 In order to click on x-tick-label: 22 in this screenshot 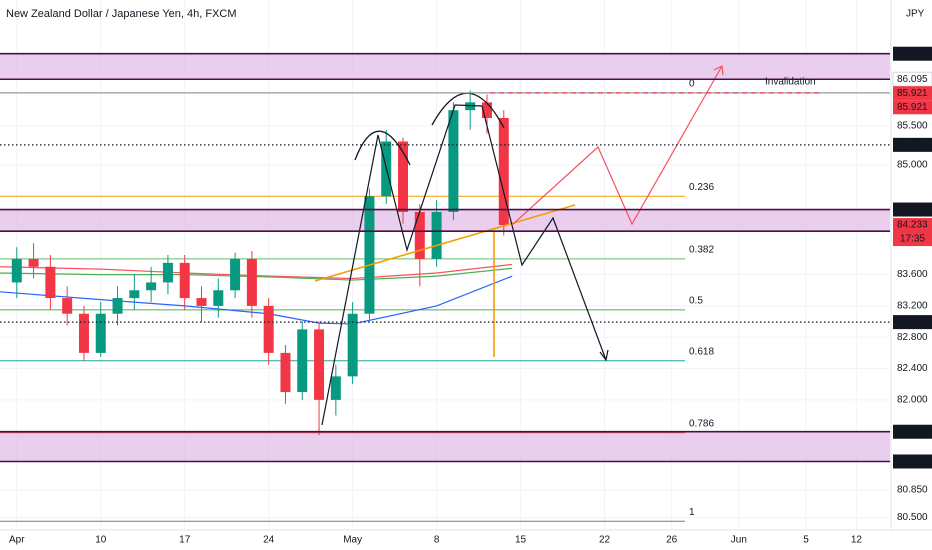, I will do `click(605, 540)`.